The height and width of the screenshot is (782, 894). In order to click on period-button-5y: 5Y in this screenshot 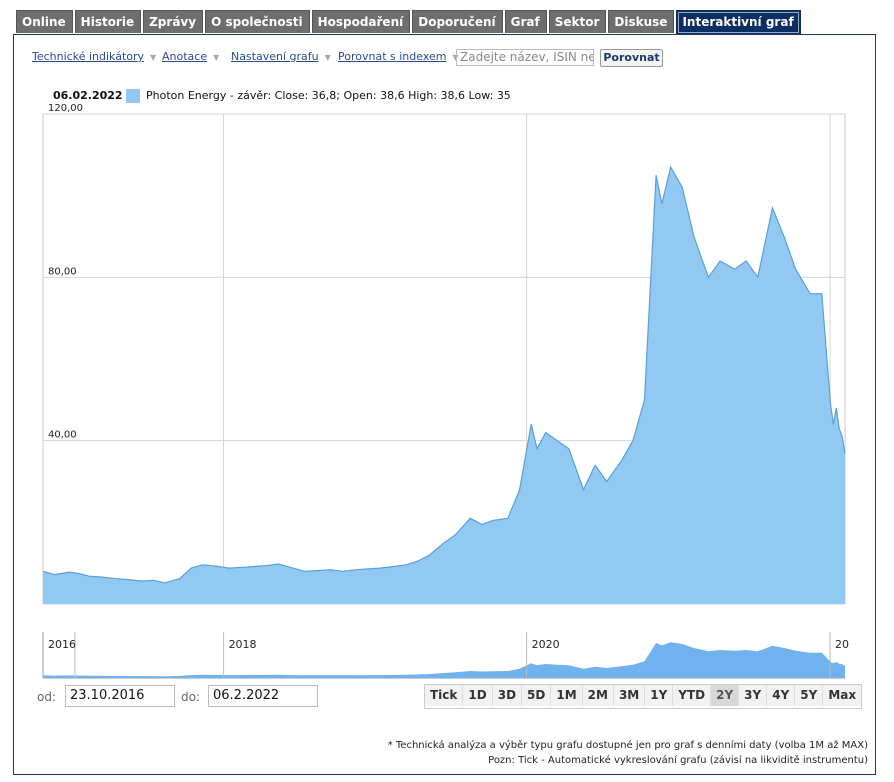, I will do `click(809, 695)`.